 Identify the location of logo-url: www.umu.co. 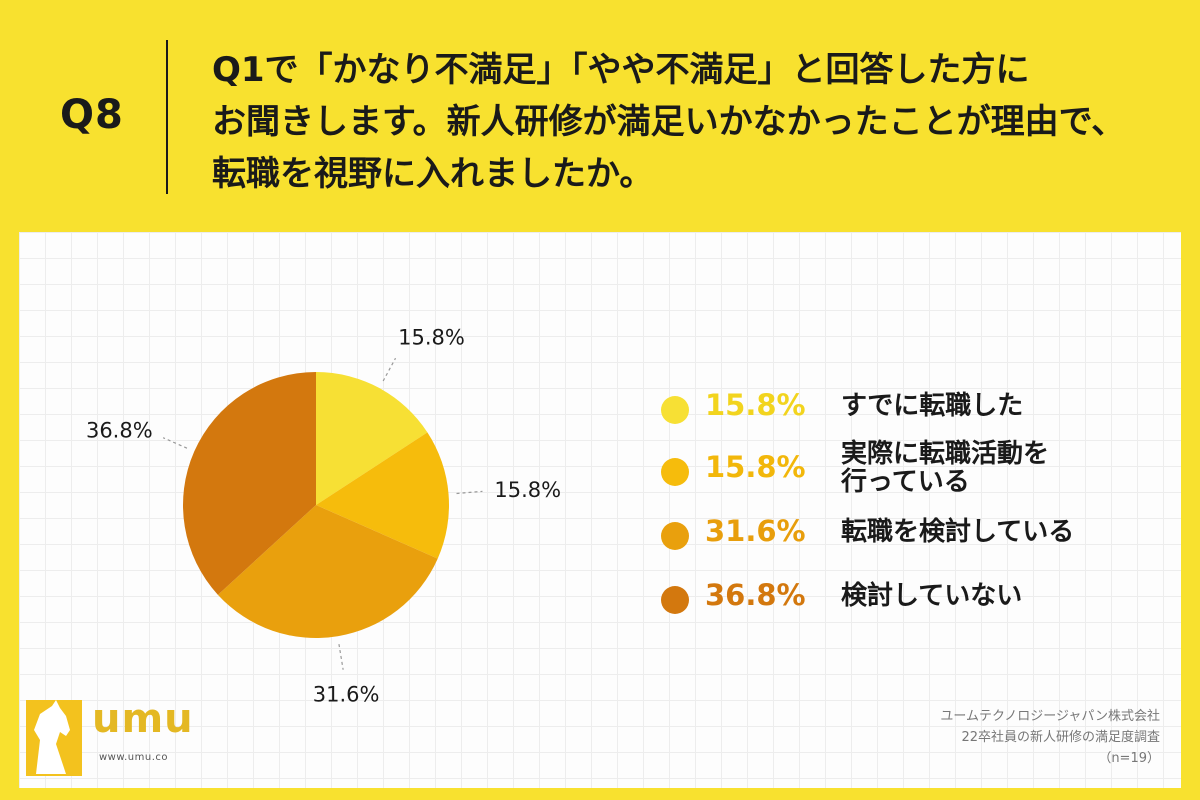
(134, 757).